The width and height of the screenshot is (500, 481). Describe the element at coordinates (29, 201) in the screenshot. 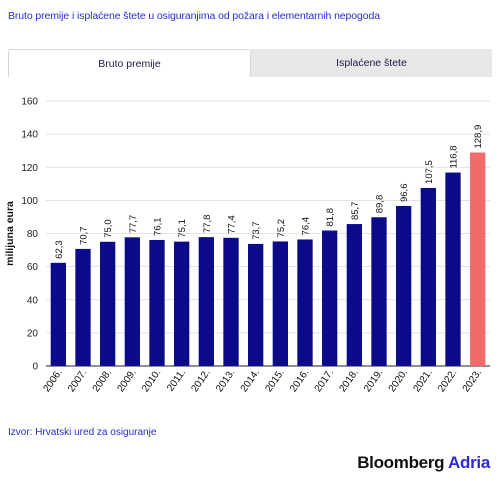

I see `y-tick-label: 100` at that location.